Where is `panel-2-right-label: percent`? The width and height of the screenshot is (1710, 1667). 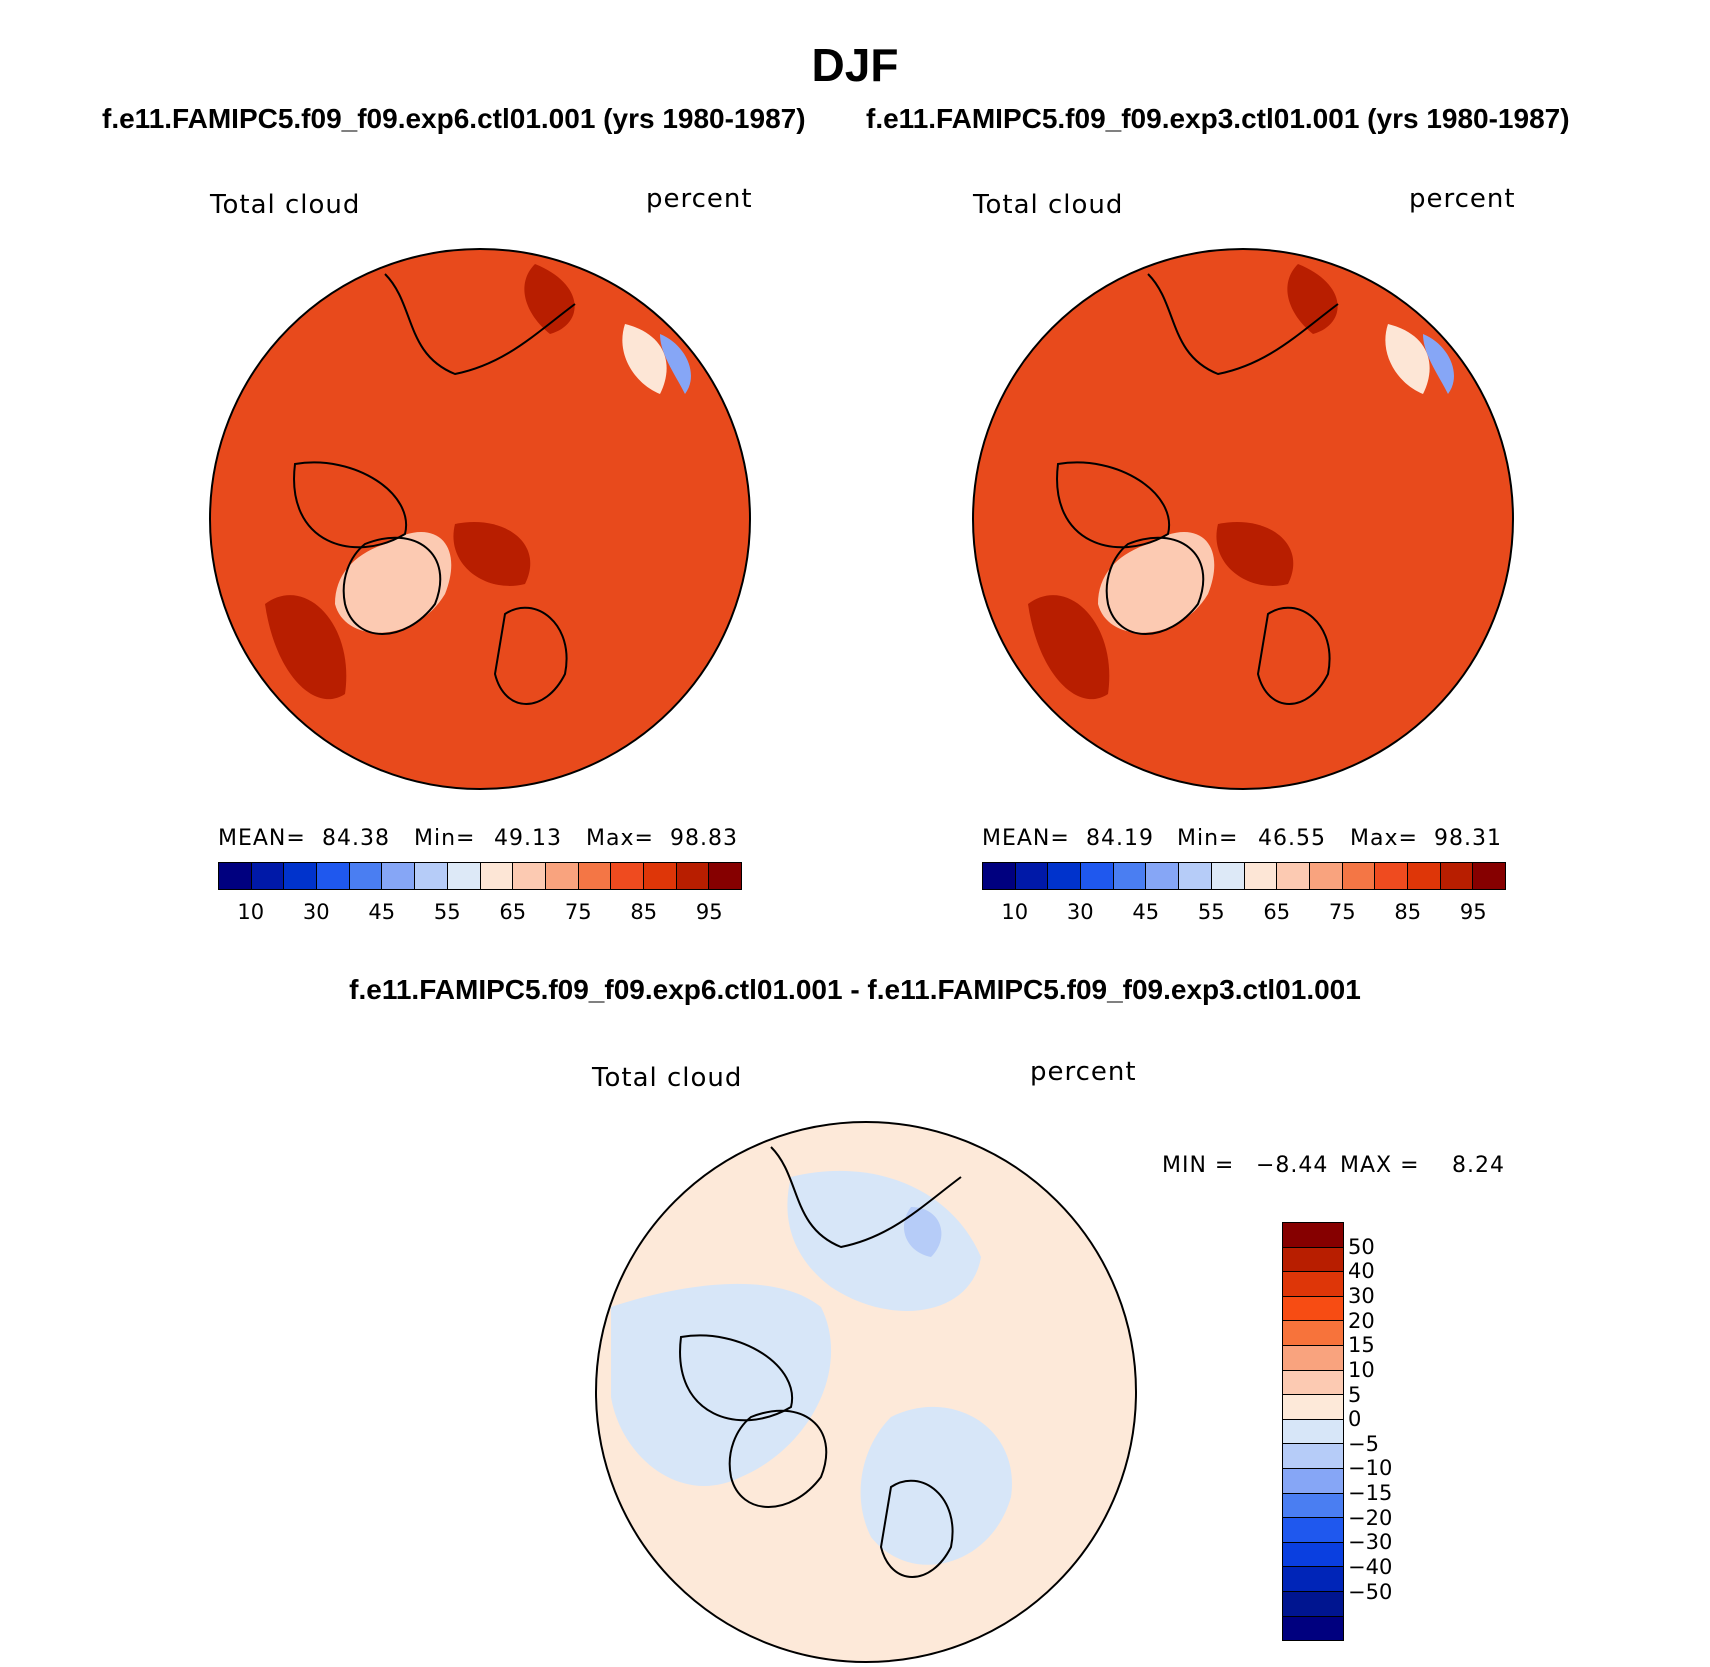
panel-2-right-label: percent is located at coordinates (1462, 199).